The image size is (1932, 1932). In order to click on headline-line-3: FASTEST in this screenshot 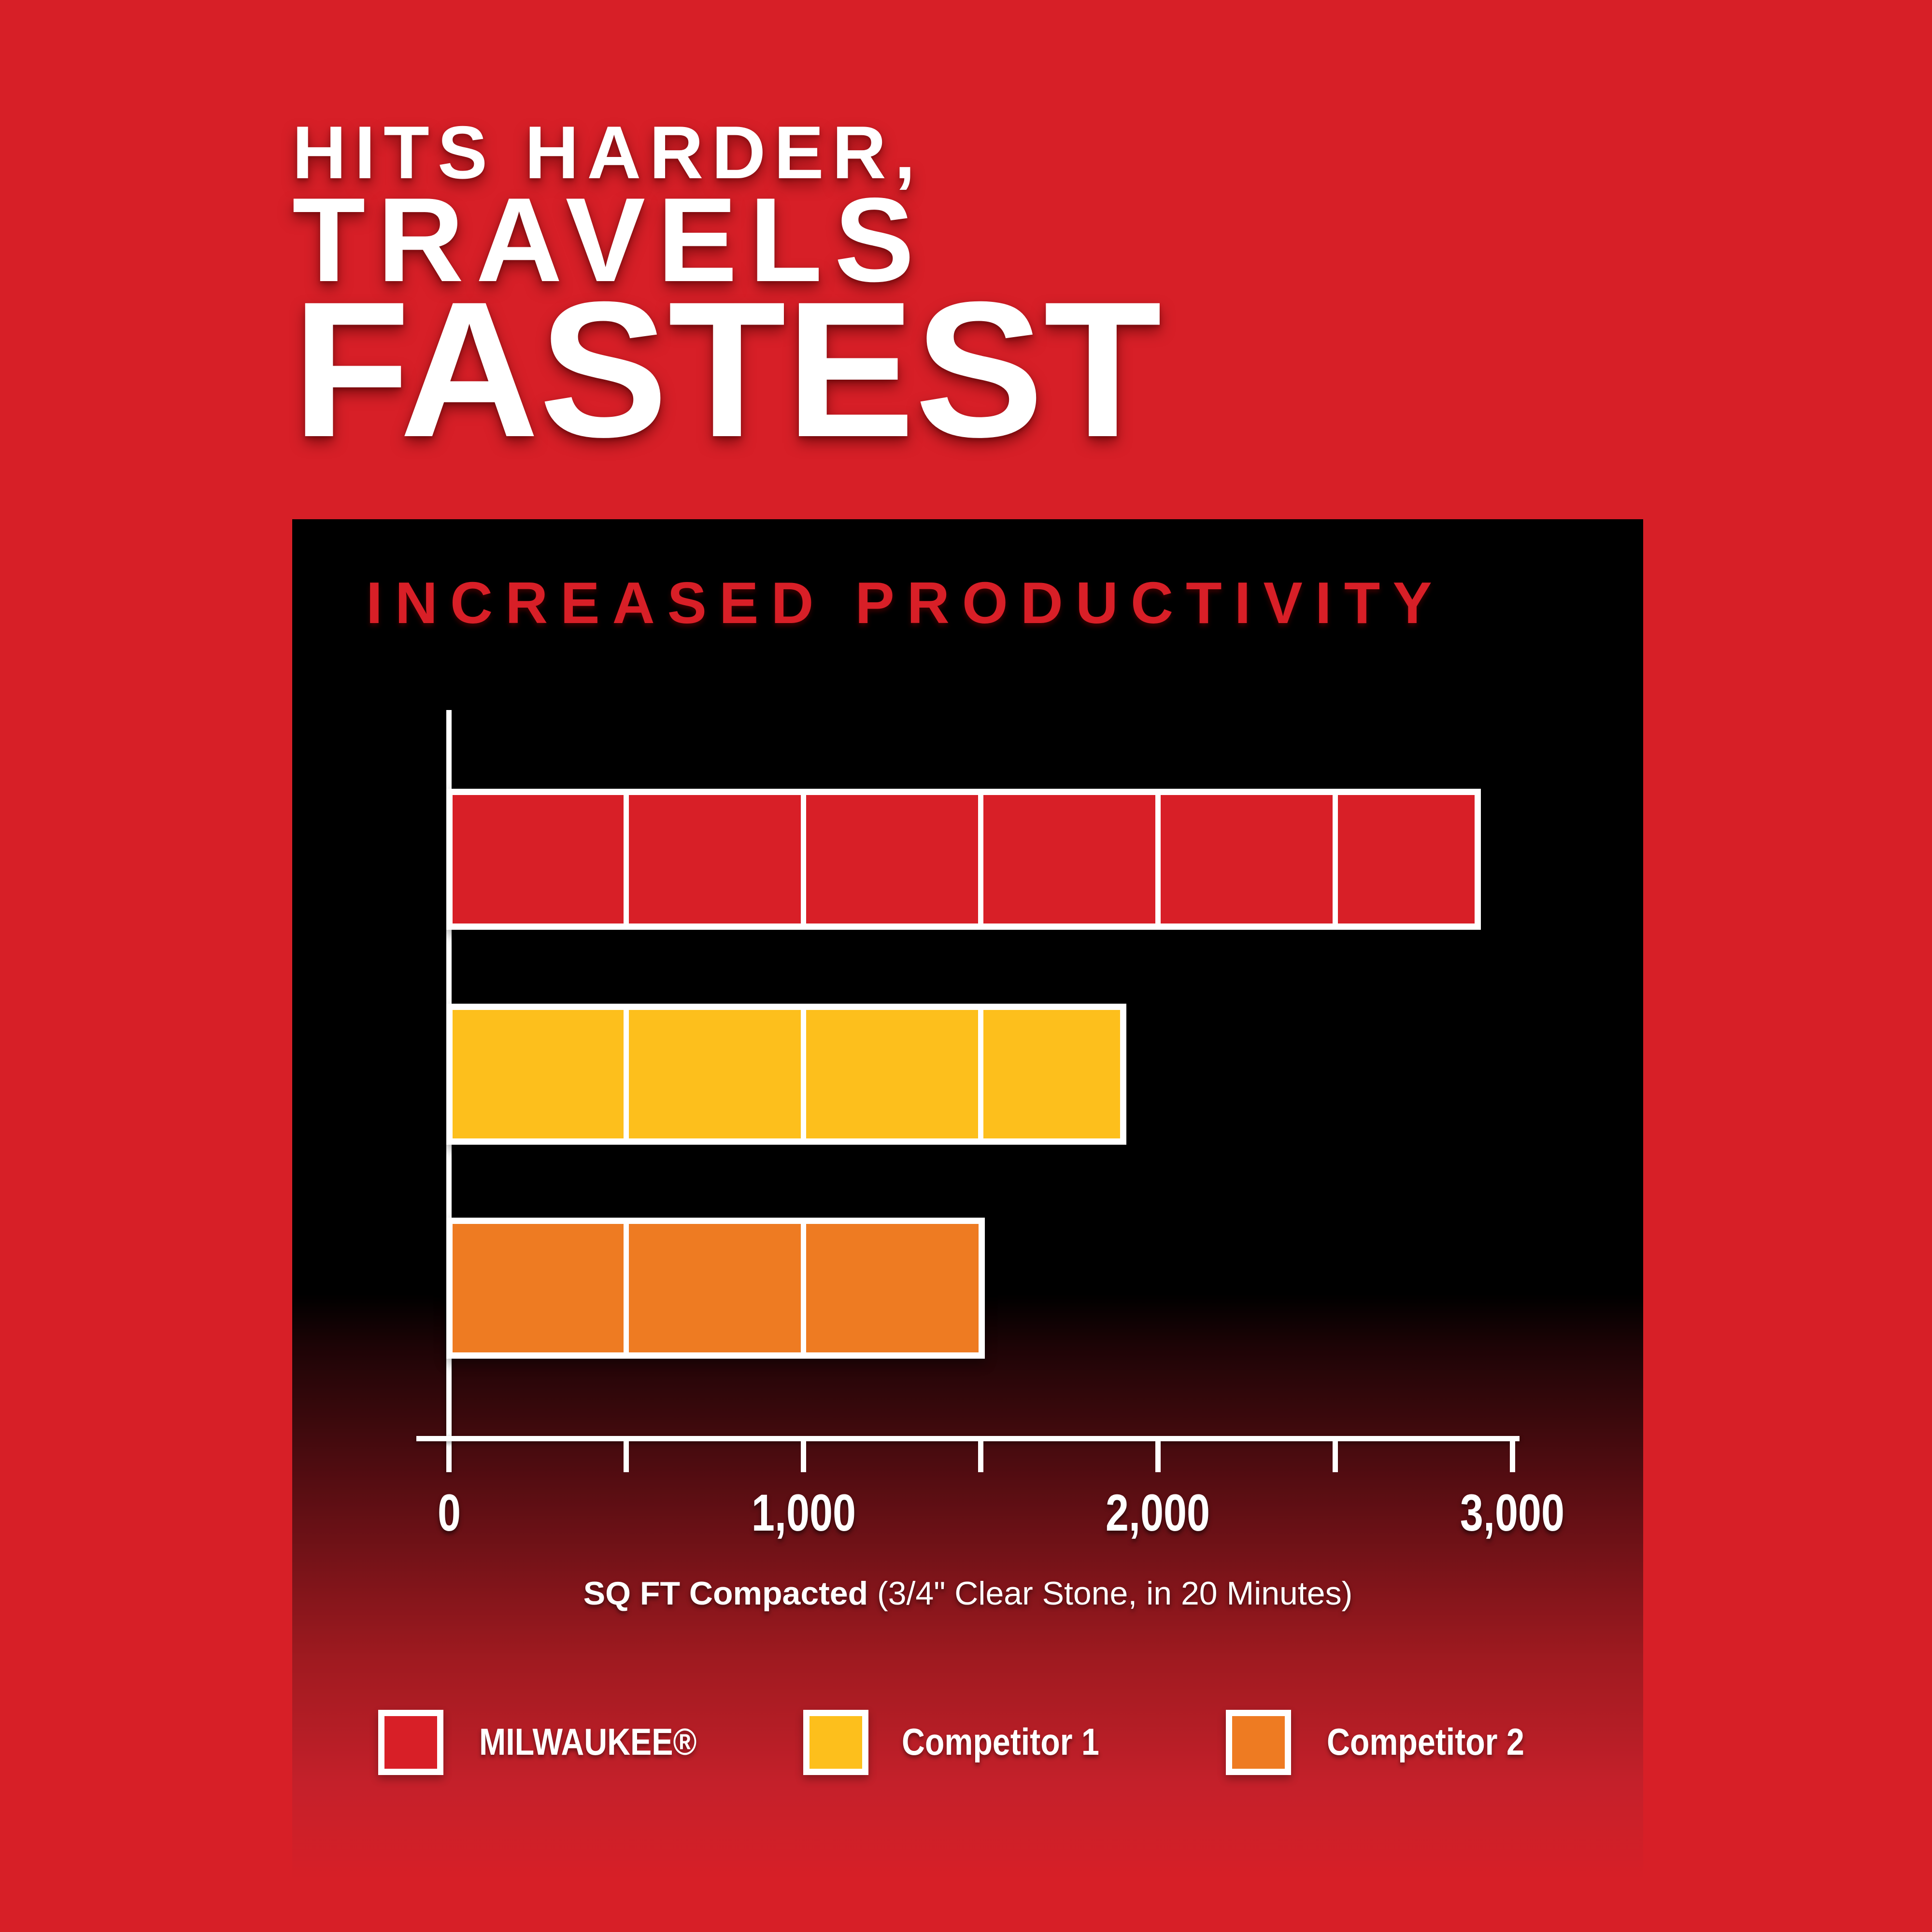, I will do `click(727, 369)`.